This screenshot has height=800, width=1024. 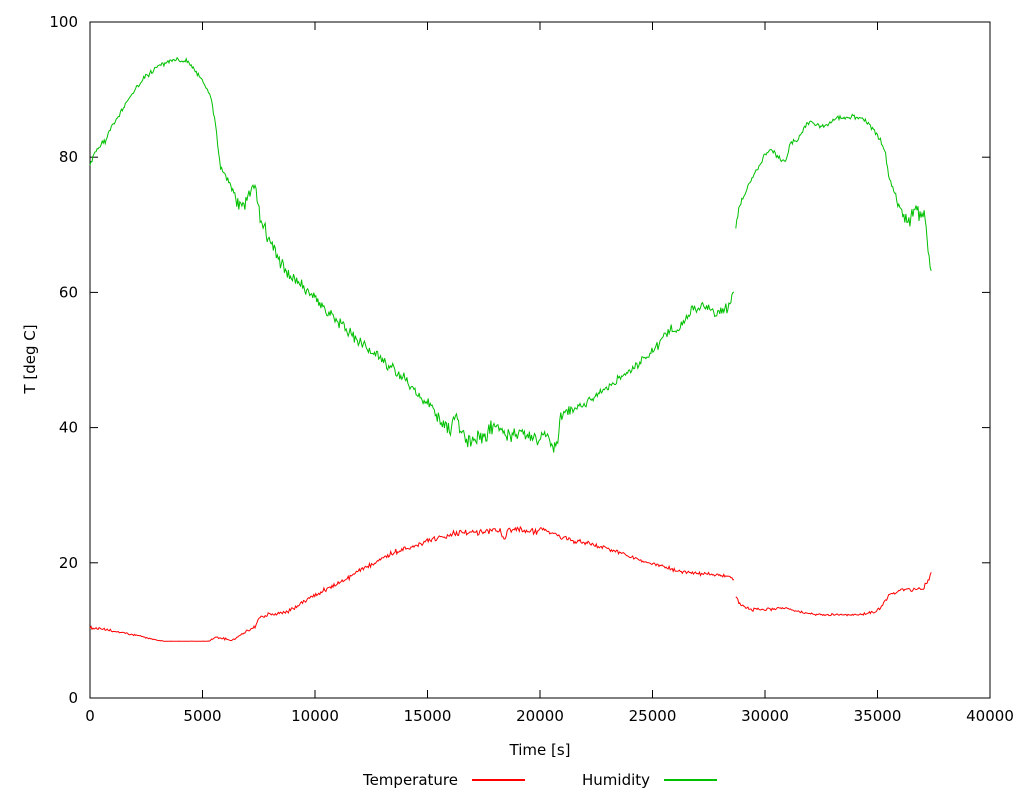 I want to click on x-tick-label: 5000, so click(x=202, y=716).